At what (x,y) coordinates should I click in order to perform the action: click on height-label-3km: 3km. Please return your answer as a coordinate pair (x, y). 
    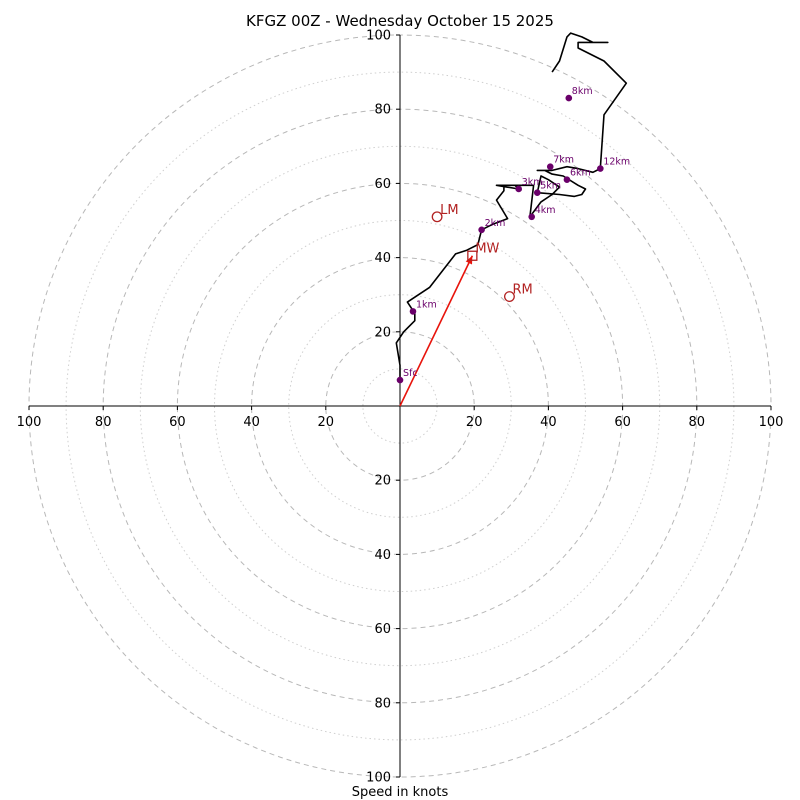
    Looking at the image, I should click on (532, 182).